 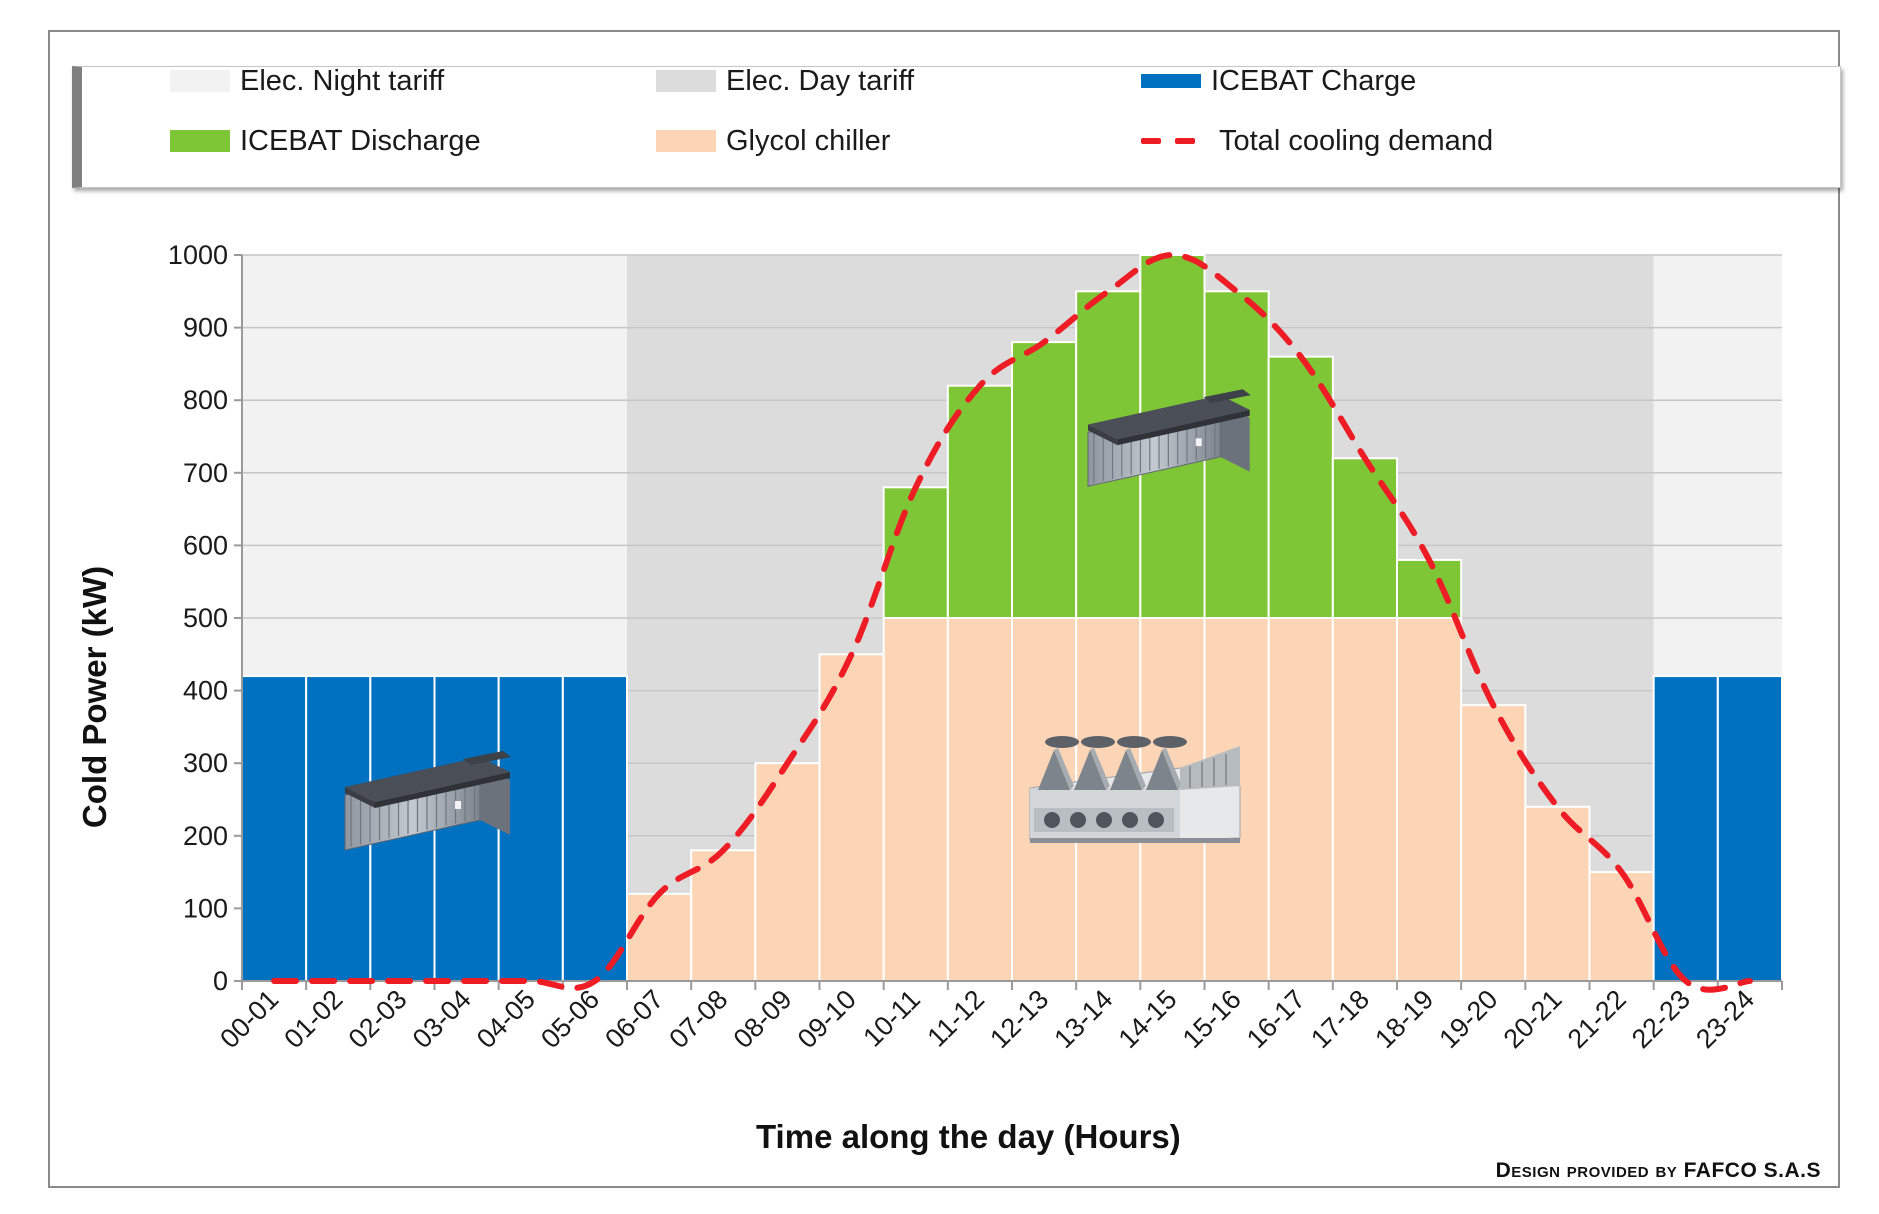 What do you see at coordinates (891, 1018) in the screenshot?
I see `x-tick-label: 10-11` at bounding box center [891, 1018].